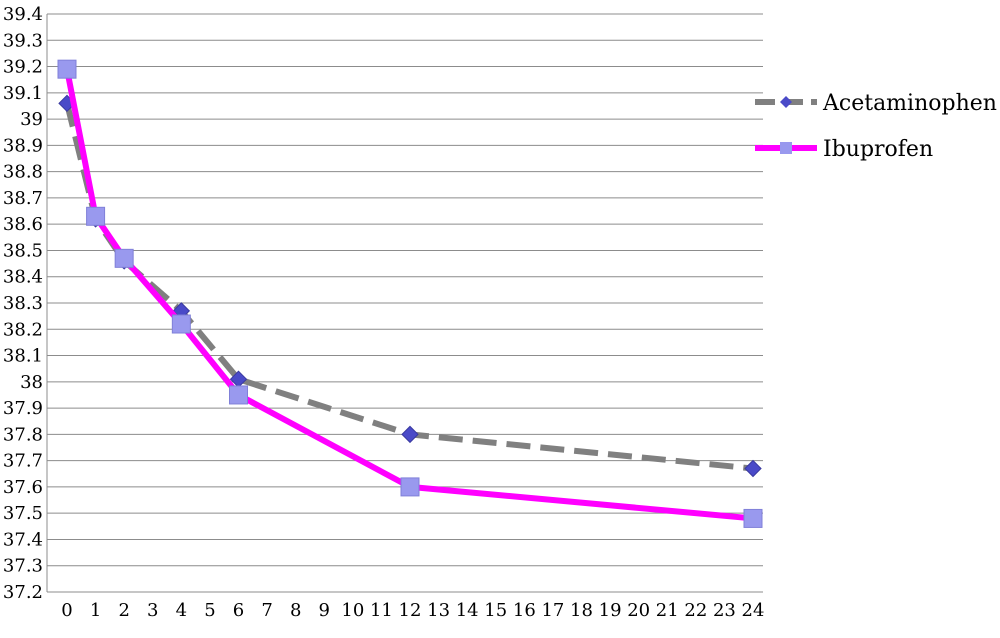 This screenshot has width=1000, height=638. Describe the element at coordinates (786, 148) in the screenshot. I see `legend-marker-ibuprofen` at that location.